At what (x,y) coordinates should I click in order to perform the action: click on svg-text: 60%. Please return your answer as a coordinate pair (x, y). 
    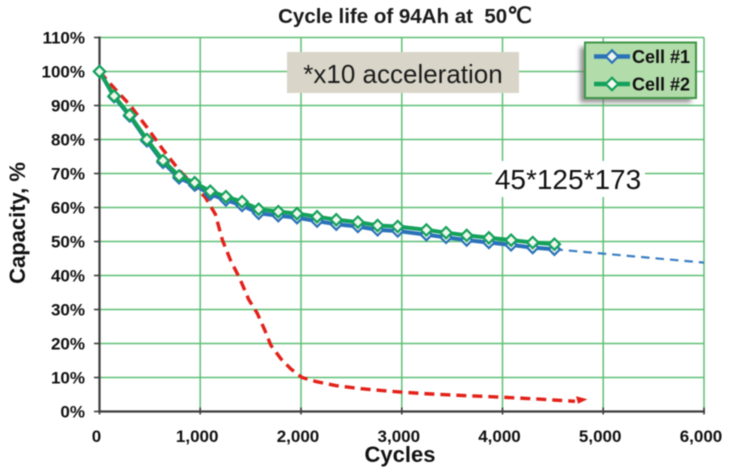
    Looking at the image, I should click on (68, 208).